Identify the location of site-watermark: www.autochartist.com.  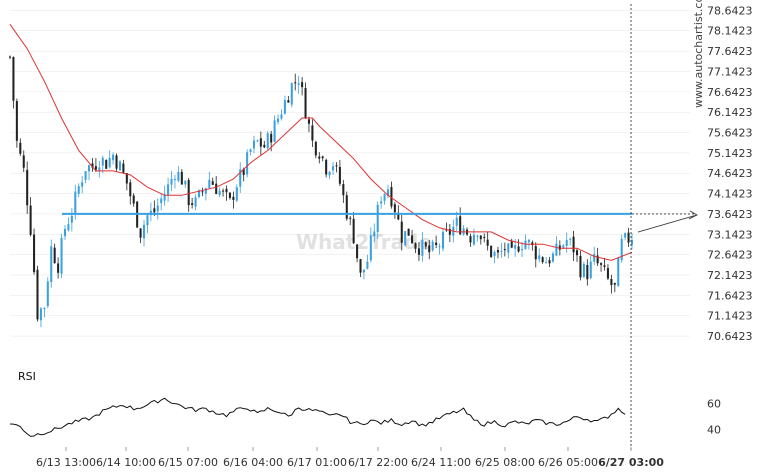
(698, 54).